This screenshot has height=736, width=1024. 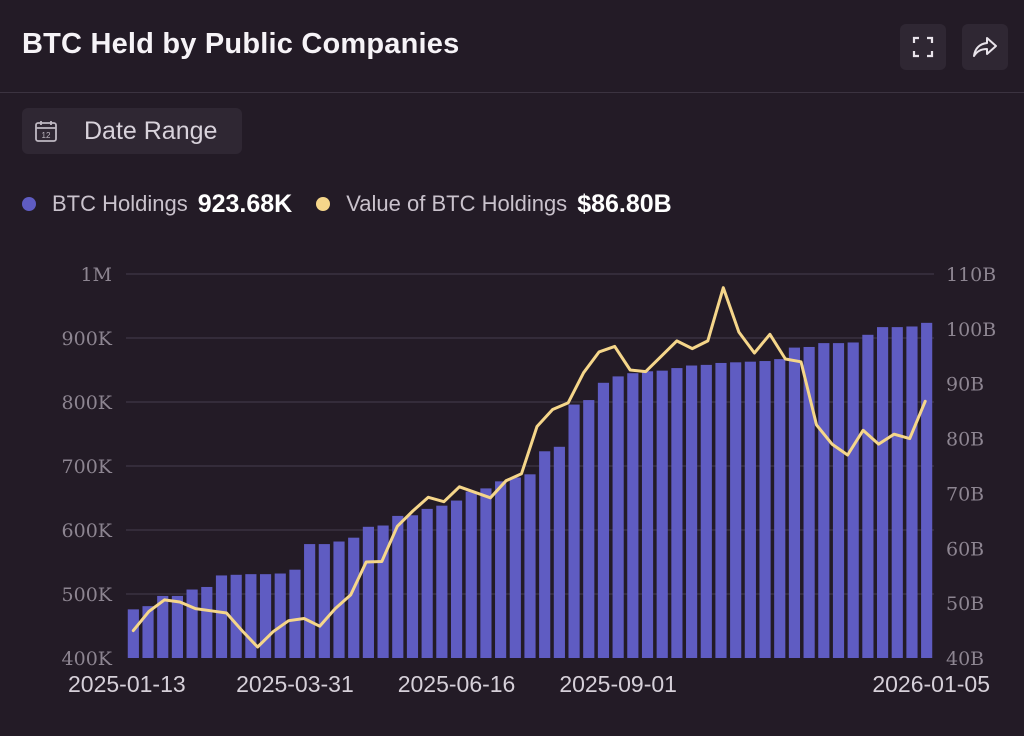 I want to click on holdings-legend-label: BTC Holdings, so click(x=120, y=203).